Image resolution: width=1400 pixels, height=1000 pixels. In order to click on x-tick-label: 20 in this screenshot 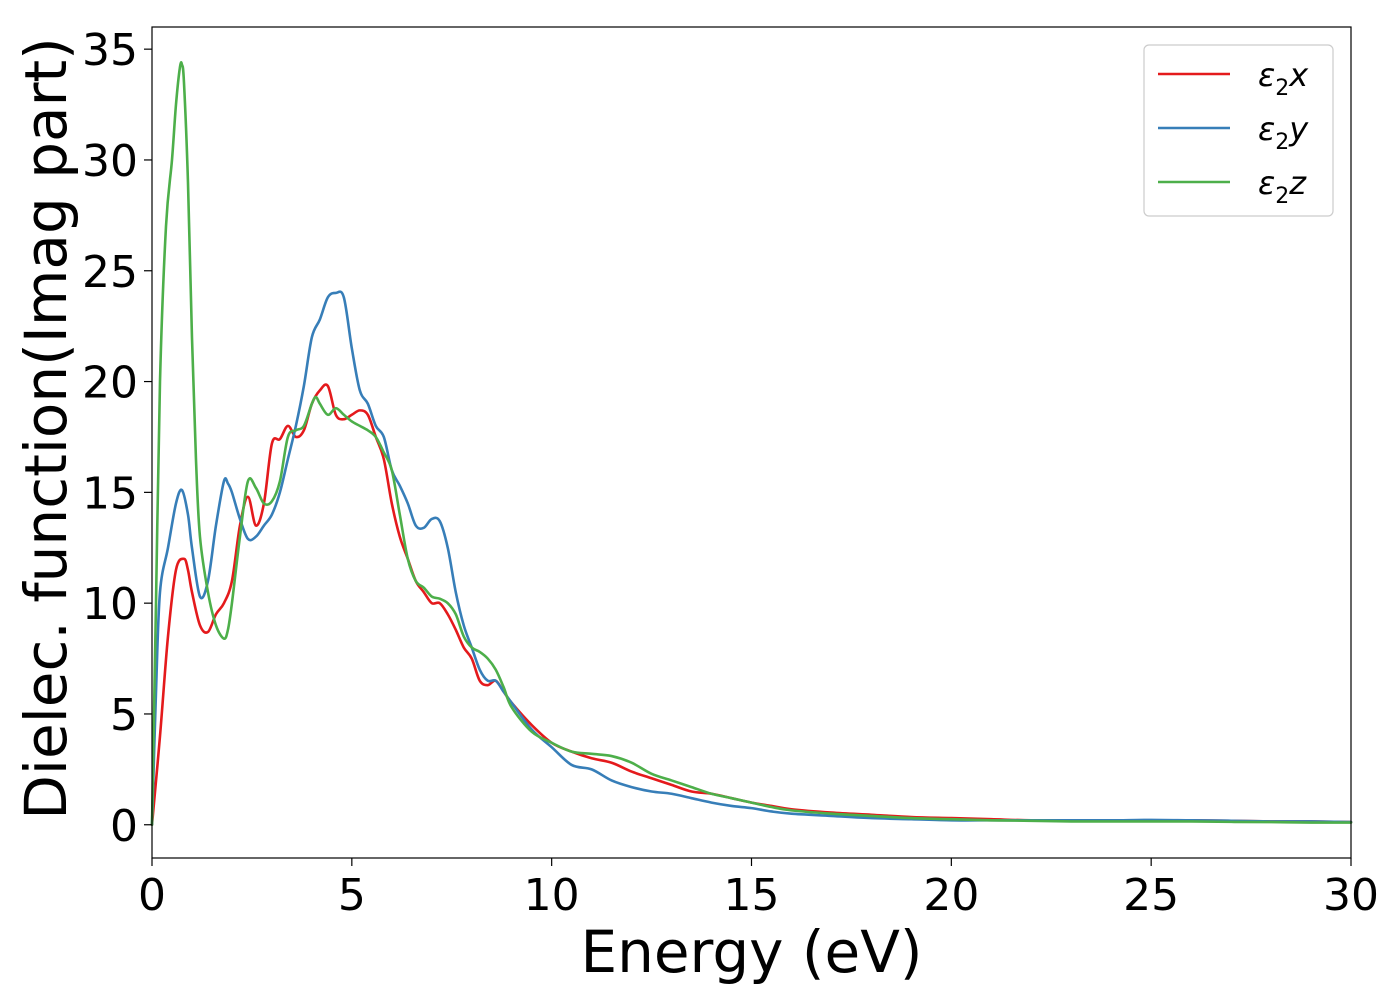, I will do `click(951, 895)`.